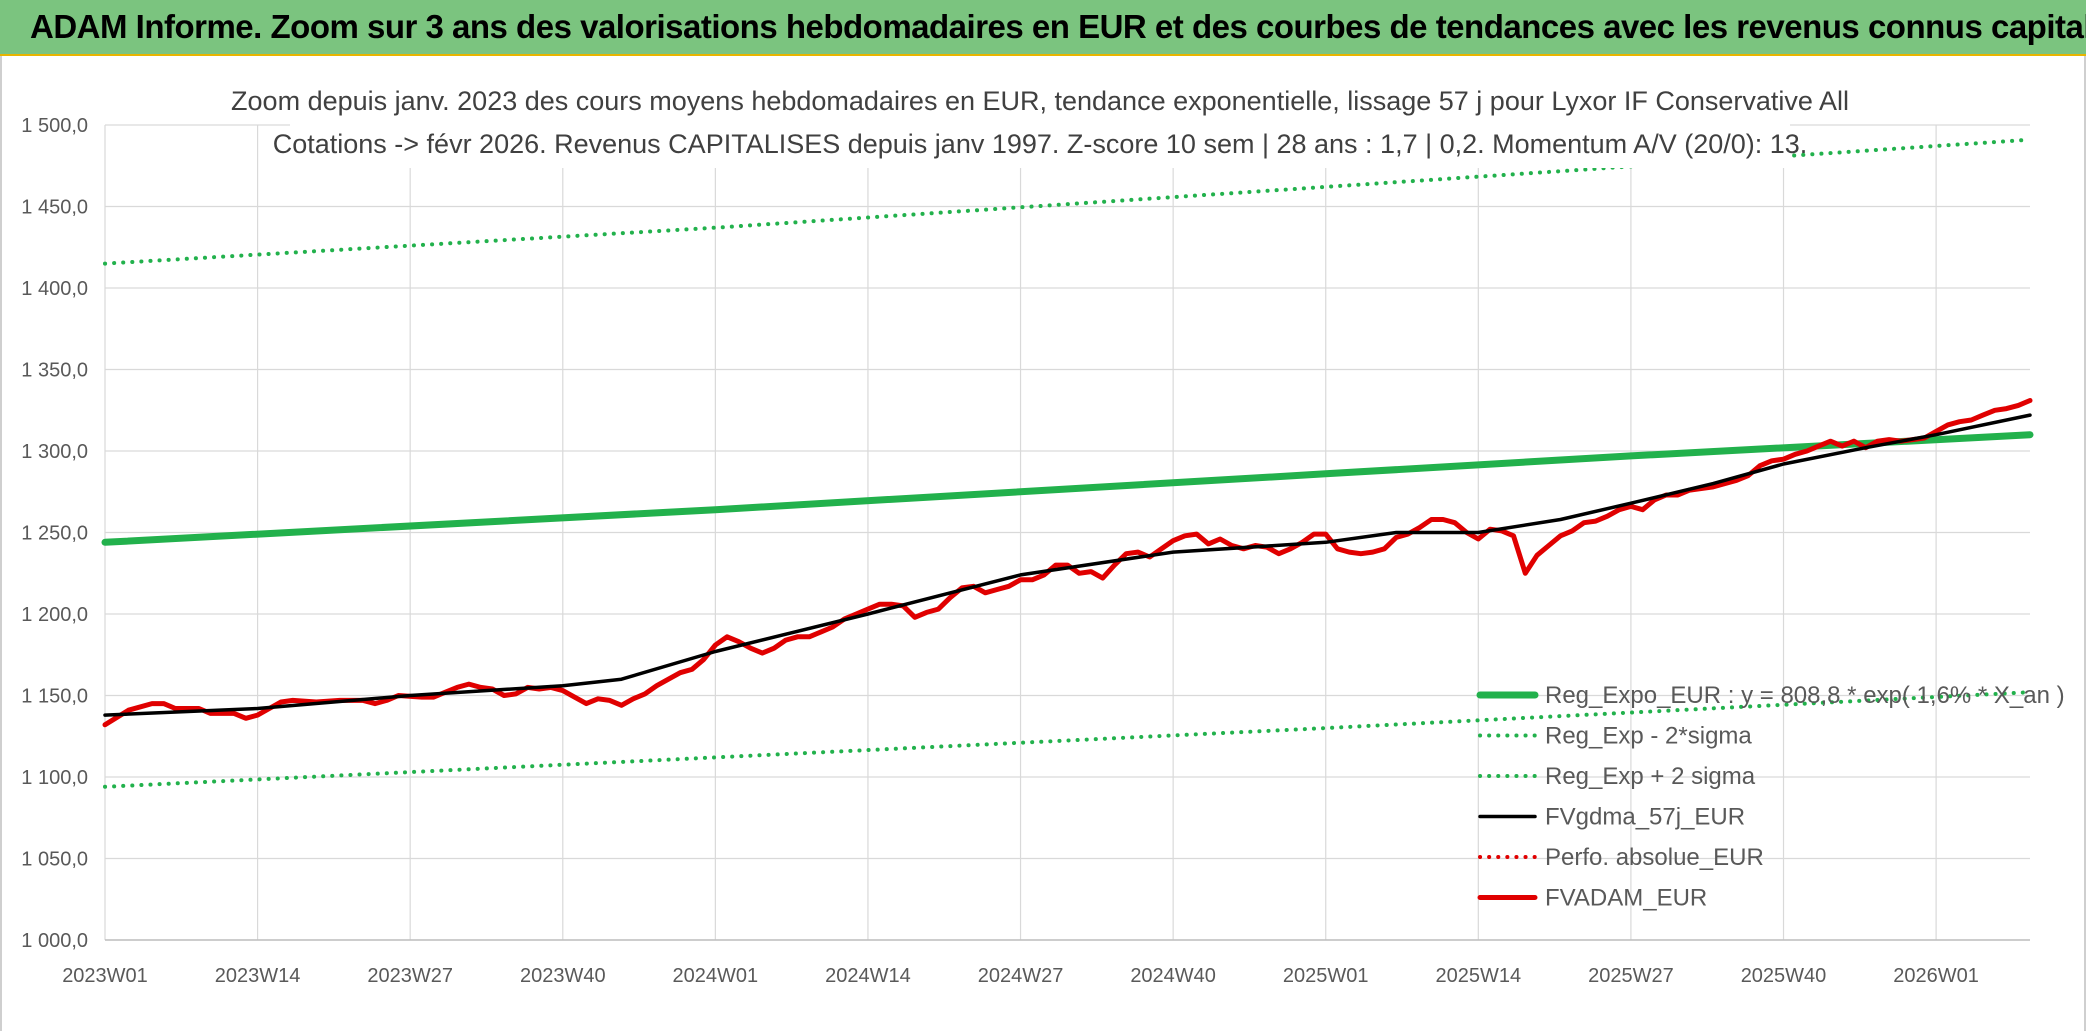 The width and height of the screenshot is (2086, 1031). Describe the element at coordinates (54, 208) in the screenshot. I see `y-tick-label: 1 450,0` at that location.